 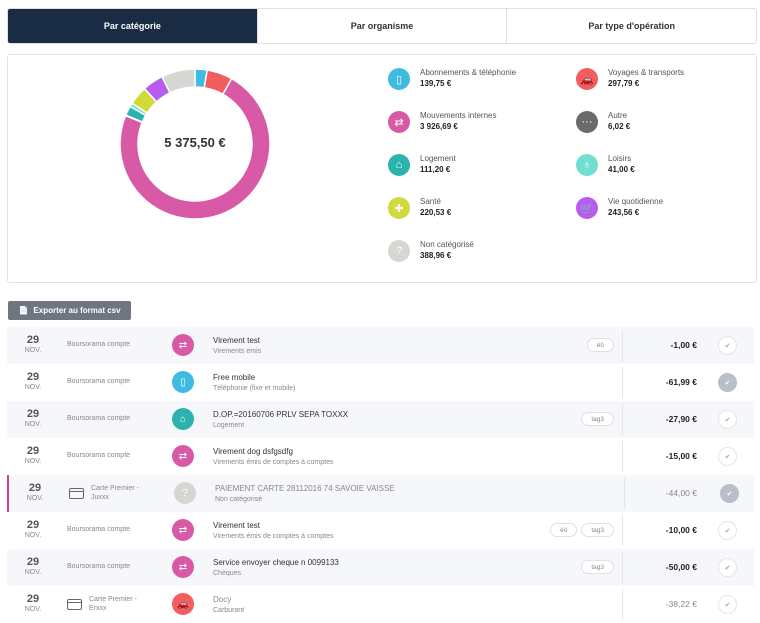 What do you see at coordinates (254, 388) in the screenshot?
I see `transaction-category: Téléphonie (fixe et mobile)` at bounding box center [254, 388].